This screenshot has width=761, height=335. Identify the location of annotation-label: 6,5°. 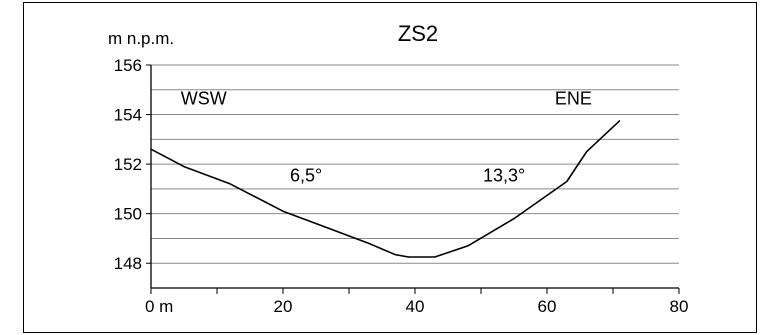
(306, 175).